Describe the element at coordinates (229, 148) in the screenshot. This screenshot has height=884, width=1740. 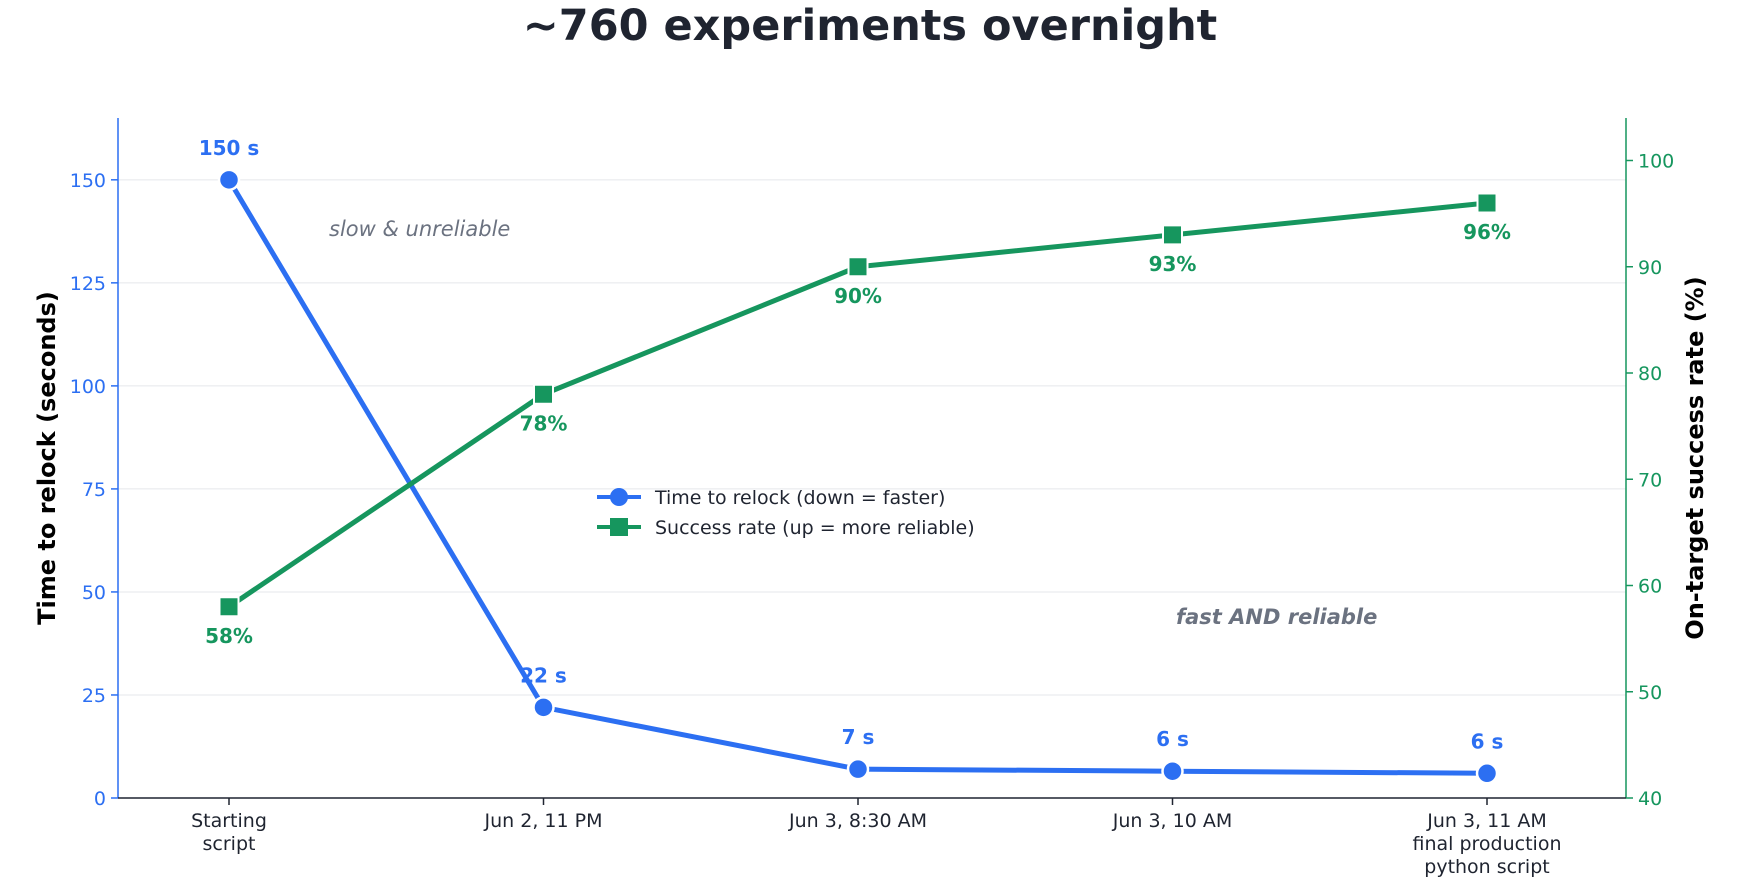
I see `time-data-label: 150 s` at that location.